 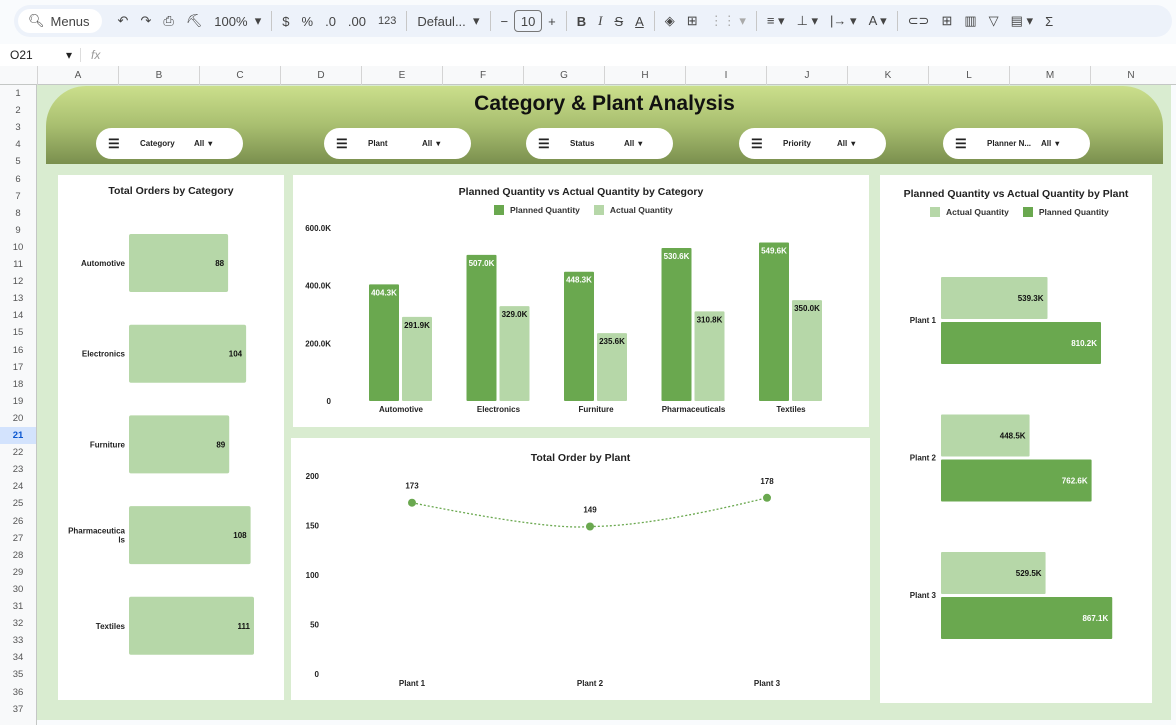 What do you see at coordinates (77, 75) in the screenshot?
I see `column-header: A` at bounding box center [77, 75].